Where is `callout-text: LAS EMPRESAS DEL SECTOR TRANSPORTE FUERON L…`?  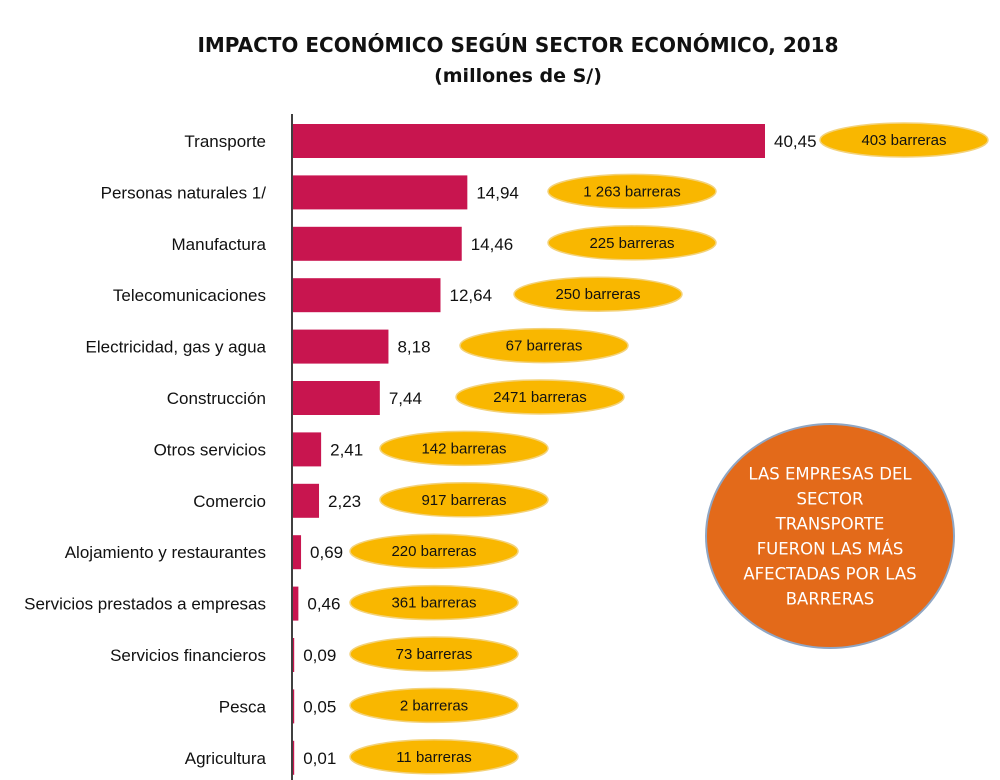
callout-text: LAS EMPRESAS DEL SECTOR TRANSPORTE FUERON L… is located at coordinates (829, 537).